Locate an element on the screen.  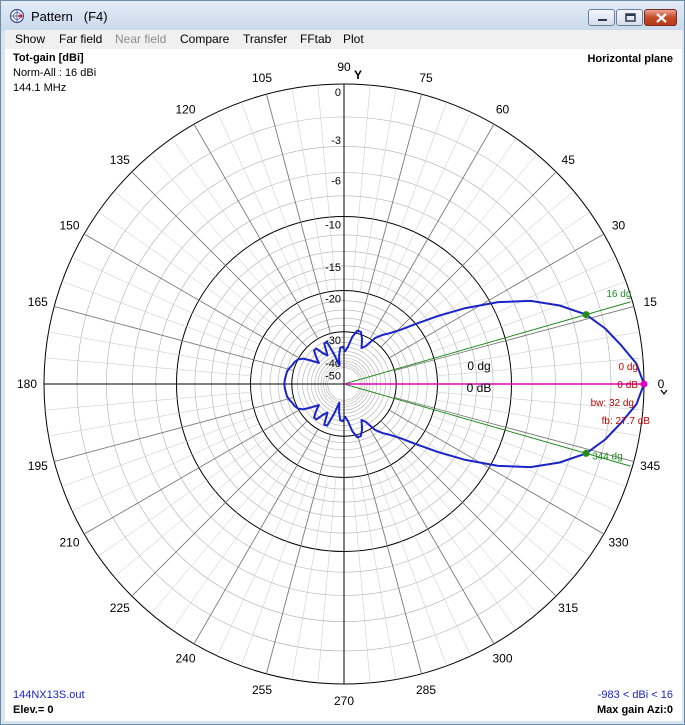
ring-label--3: -3 is located at coordinates (336, 141).